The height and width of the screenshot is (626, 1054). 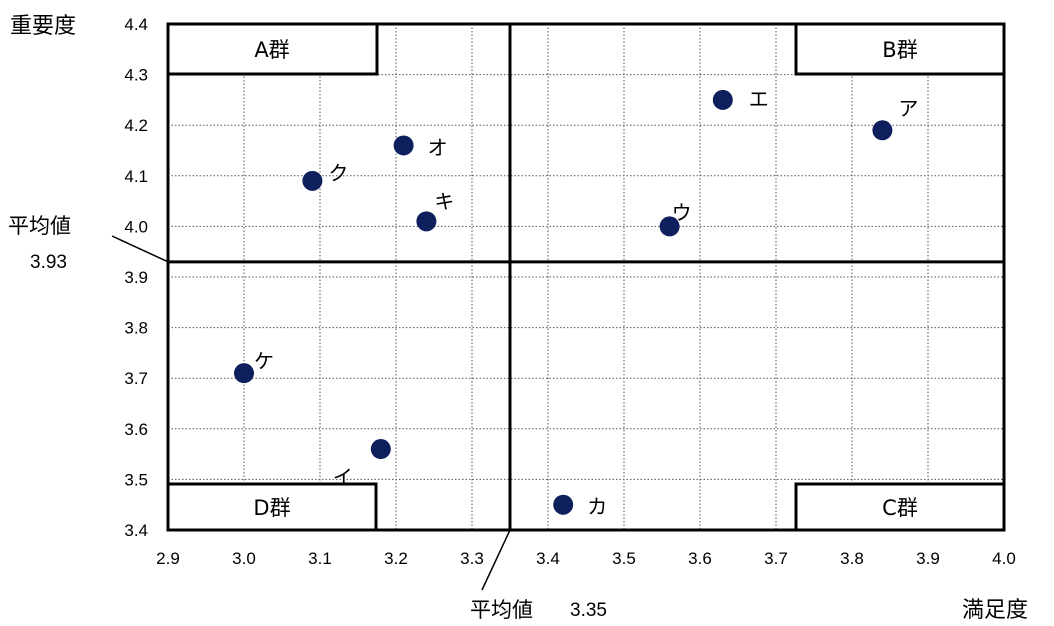 What do you see at coordinates (496, 560) in the screenshot?
I see `mean-x-leader-line` at bounding box center [496, 560].